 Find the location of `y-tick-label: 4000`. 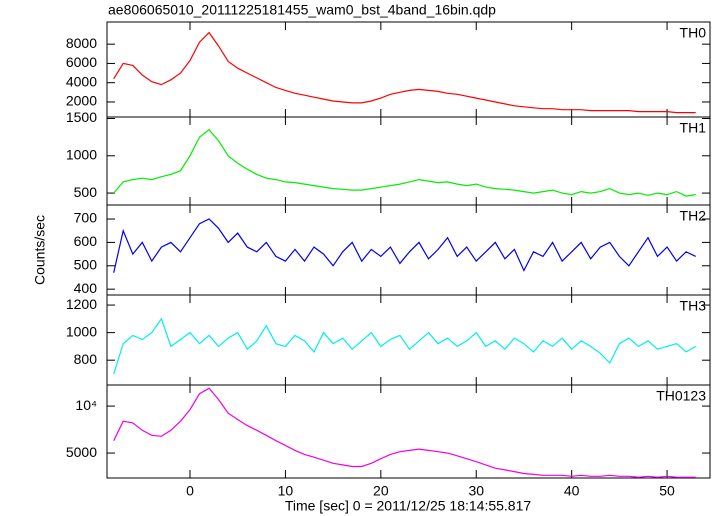

y-tick-label: 4000 is located at coordinates (81, 81).